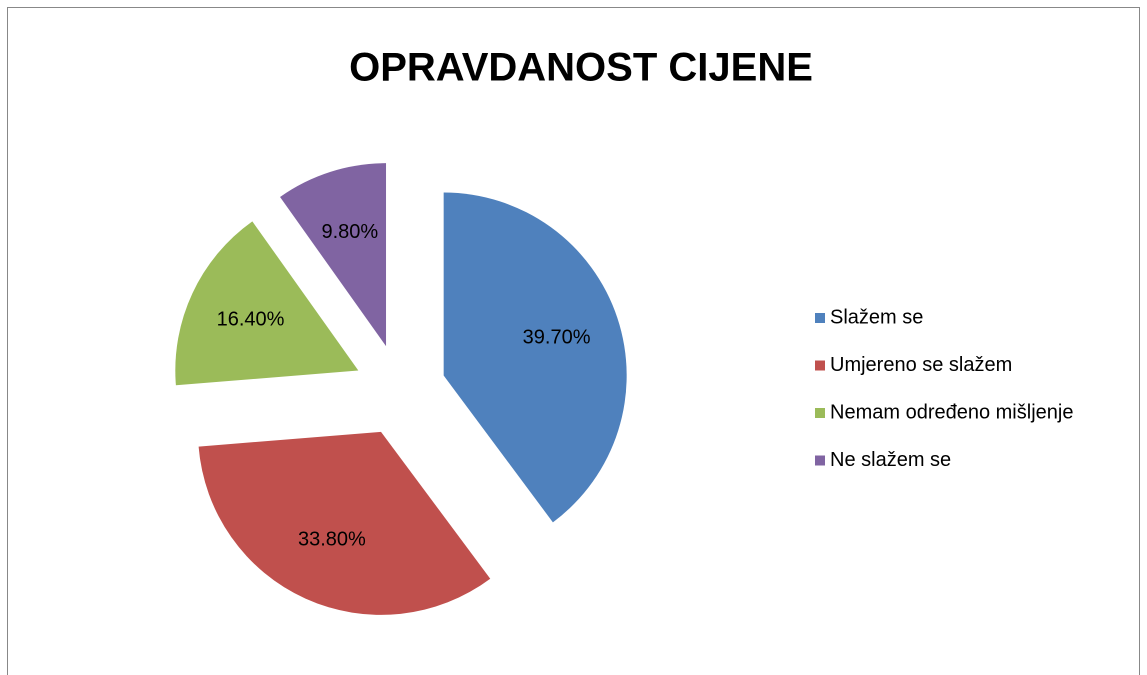 The height and width of the screenshot is (675, 1147). What do you see at coordinates (581, 68) in the screenshot?
I see `chart-title: OPRAVDANOST CIJENE` at bounding box center [581, 68].